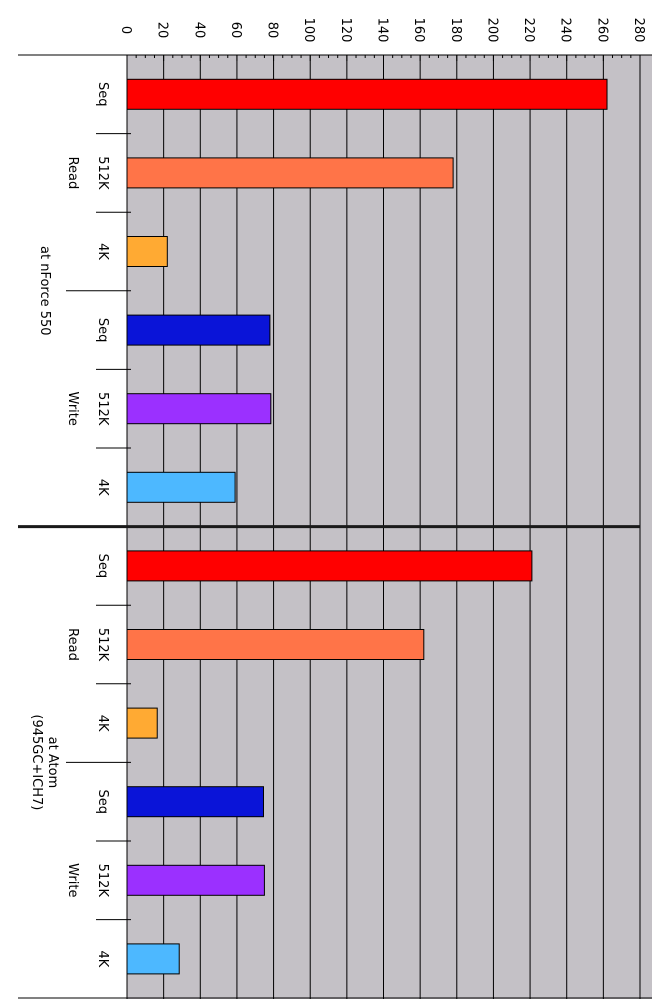 The width and height of the screenshot is (668, 1006). I want to click on tick-label: 0, so click(125, 30).